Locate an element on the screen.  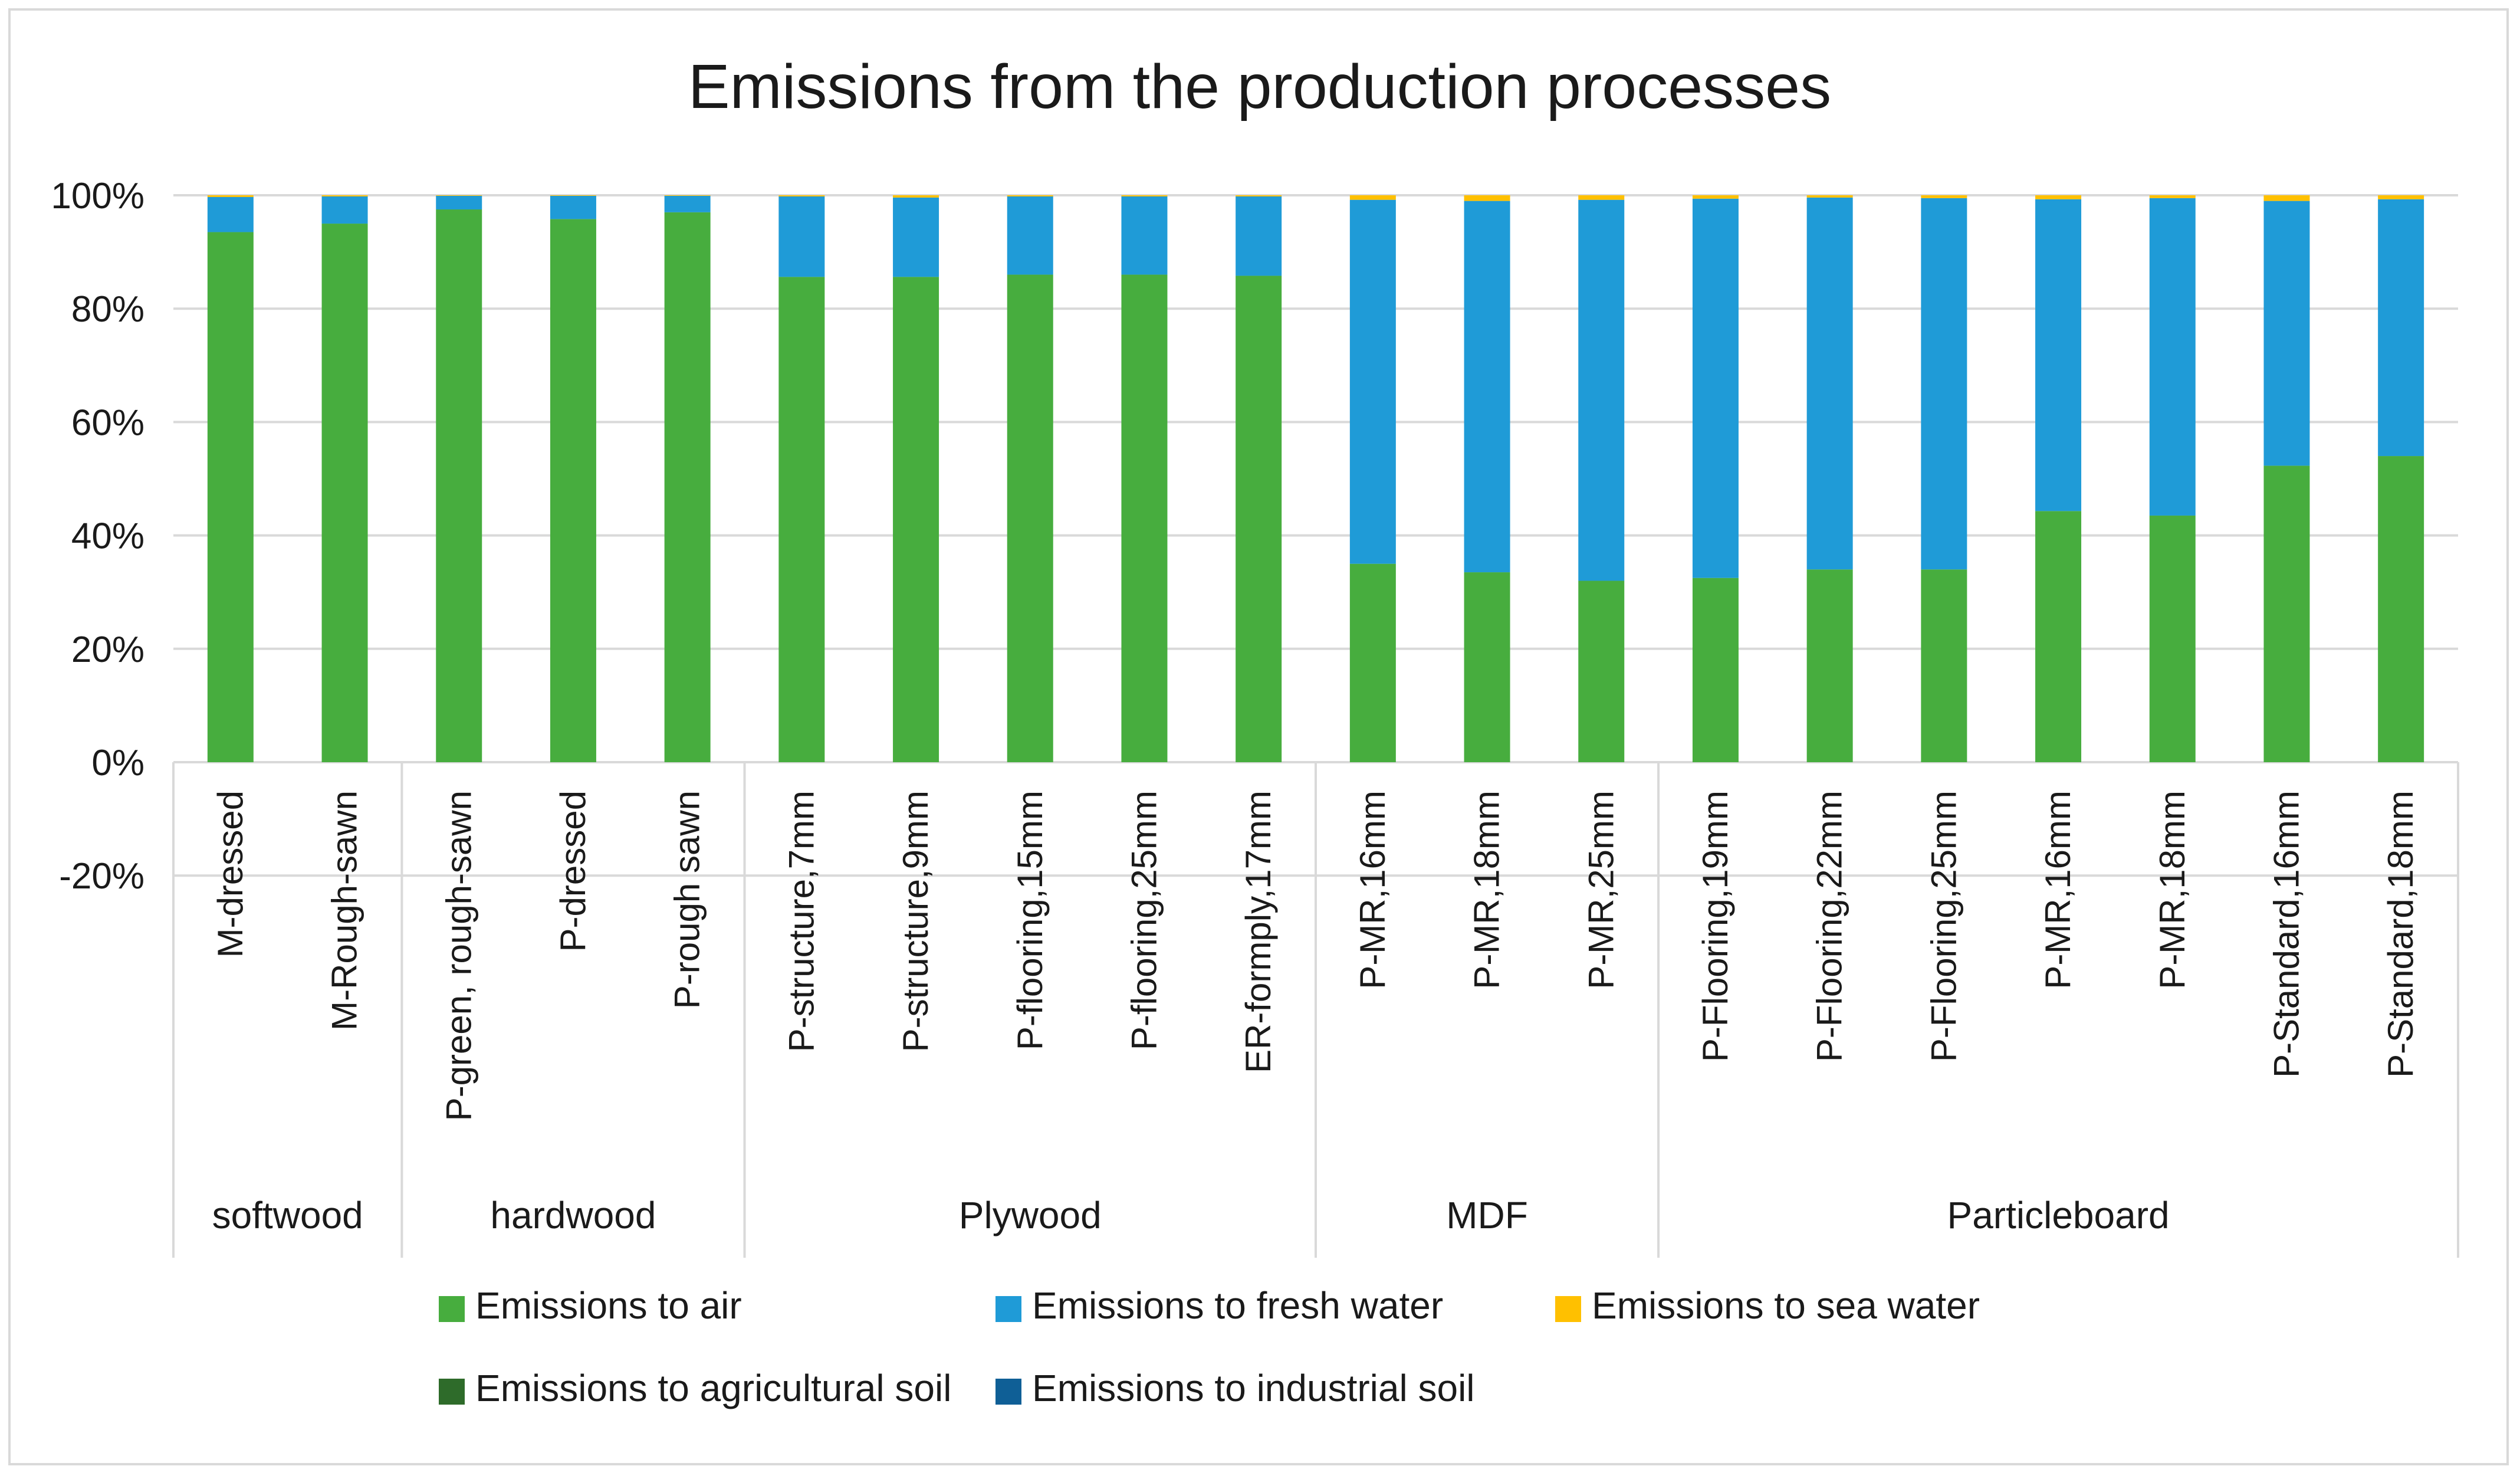
chart-title: Emissions from the production processes is located at coordinates (1259, 87).